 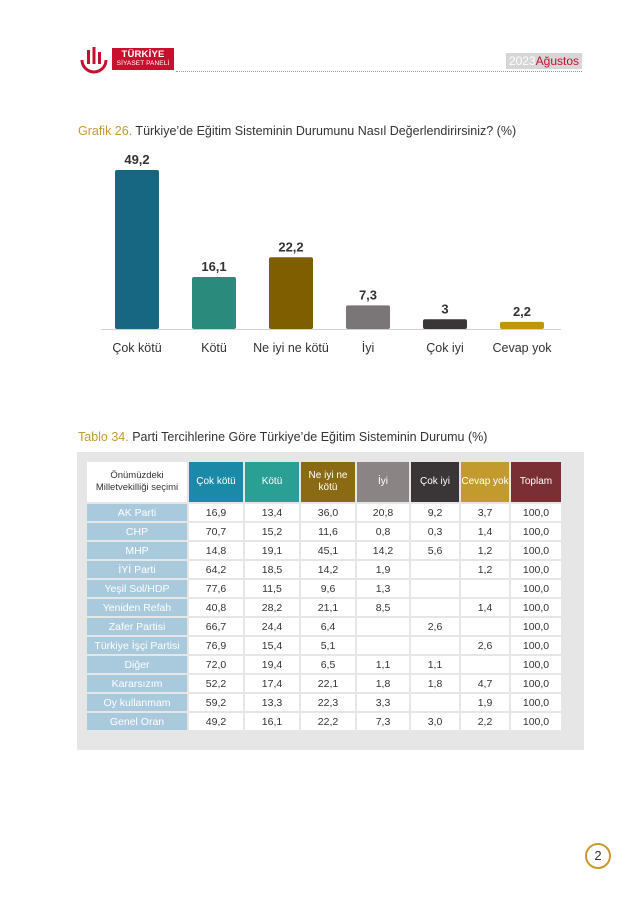 What do you see at coordinates (435, 512) in the screenshot?
I see `table-cell: 9,2` at bounding box center [435, 512].